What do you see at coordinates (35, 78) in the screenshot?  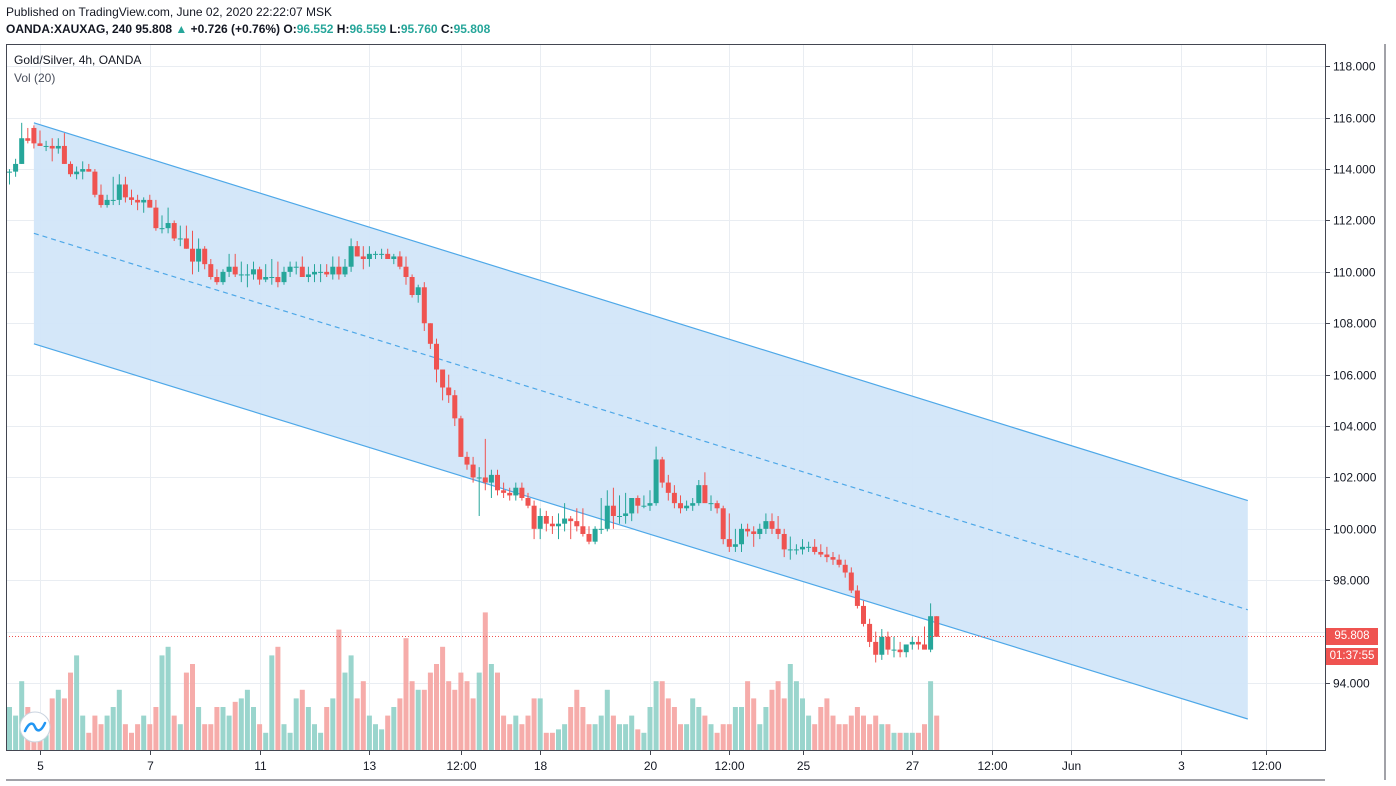 I see `volume-legend: Vol (20)` at bounding box center [35, 78].